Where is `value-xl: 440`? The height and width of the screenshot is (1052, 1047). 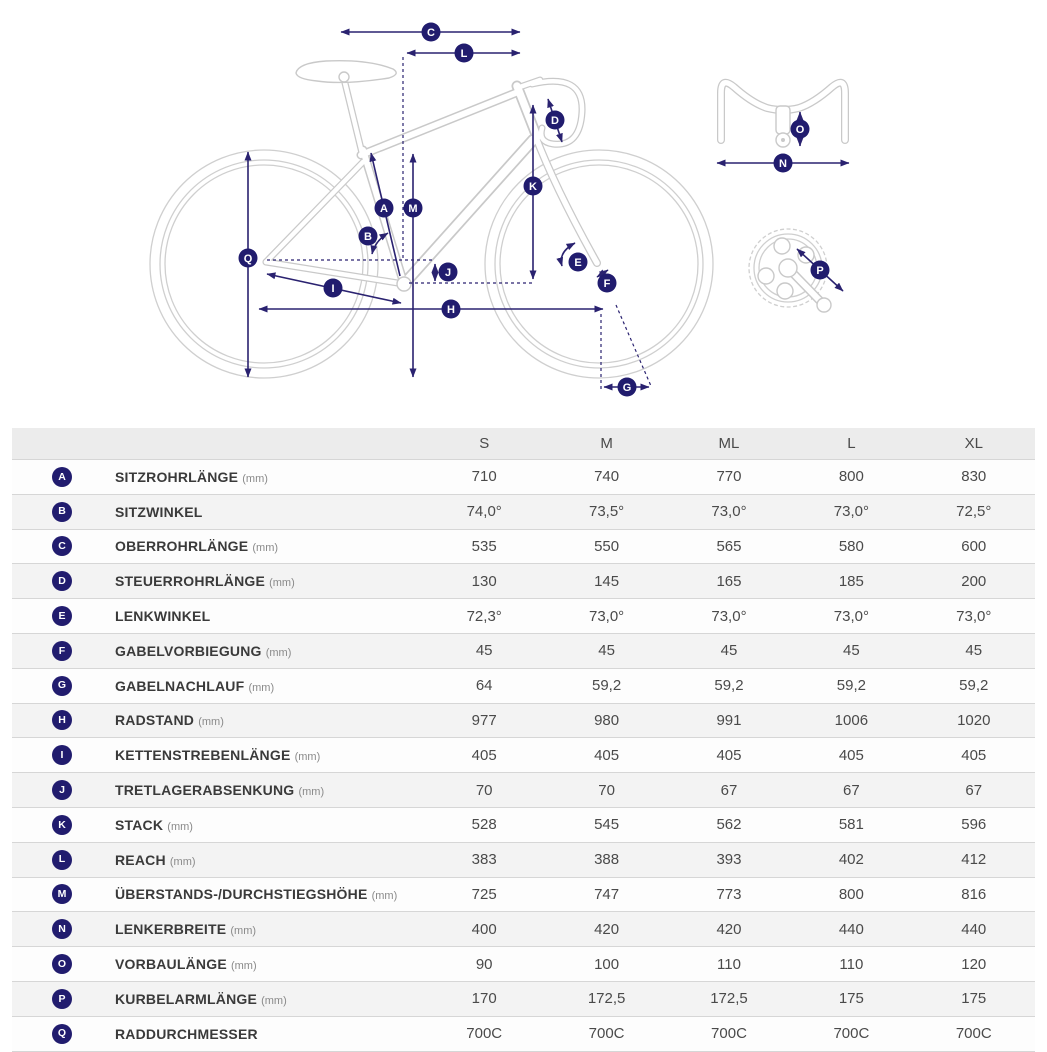 value-xl: 440 is located at coordinates (974, 929).